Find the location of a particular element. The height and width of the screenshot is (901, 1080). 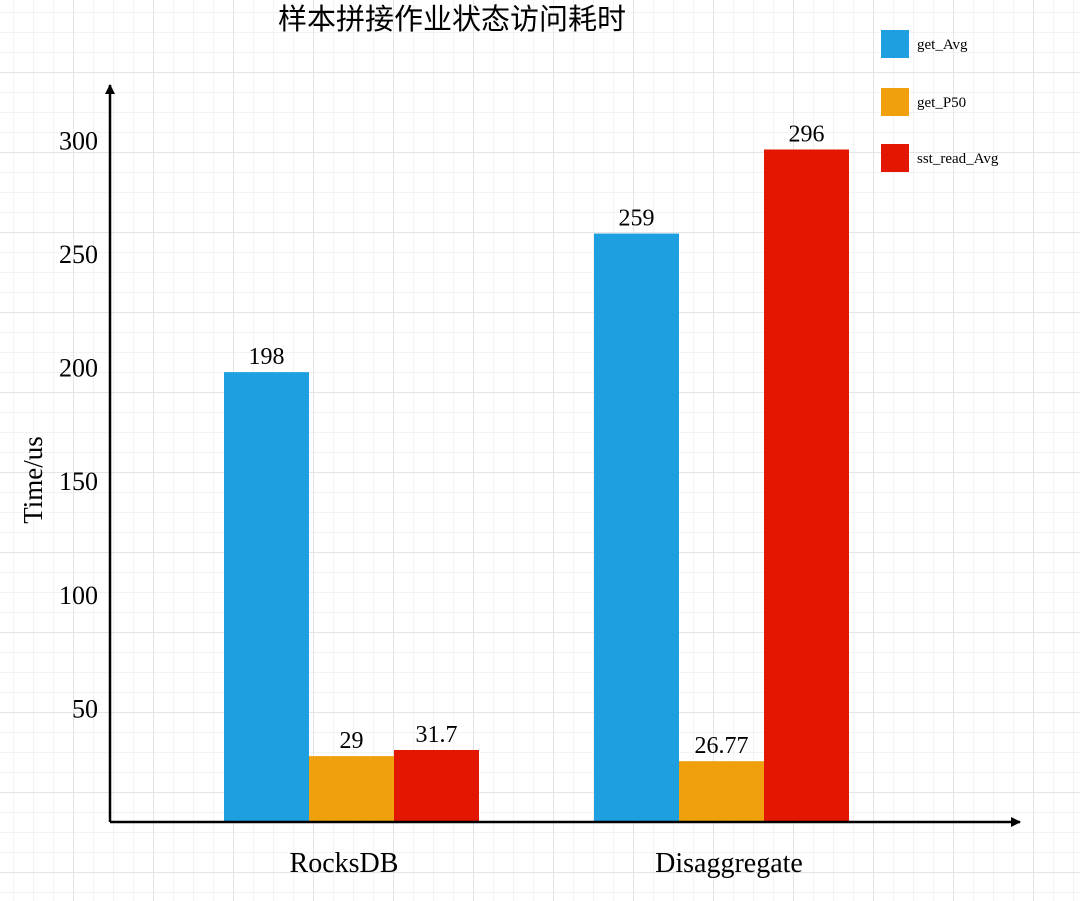

x-category-label: Disaggregate is located at coordinates (729, 863).